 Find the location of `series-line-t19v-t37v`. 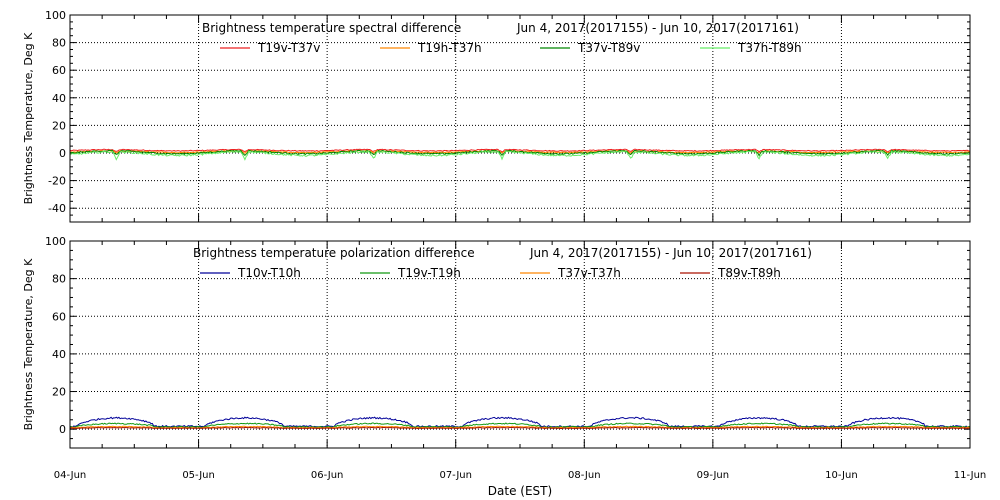

series-line-t19v-t37v is located at coordinates (519, 150).